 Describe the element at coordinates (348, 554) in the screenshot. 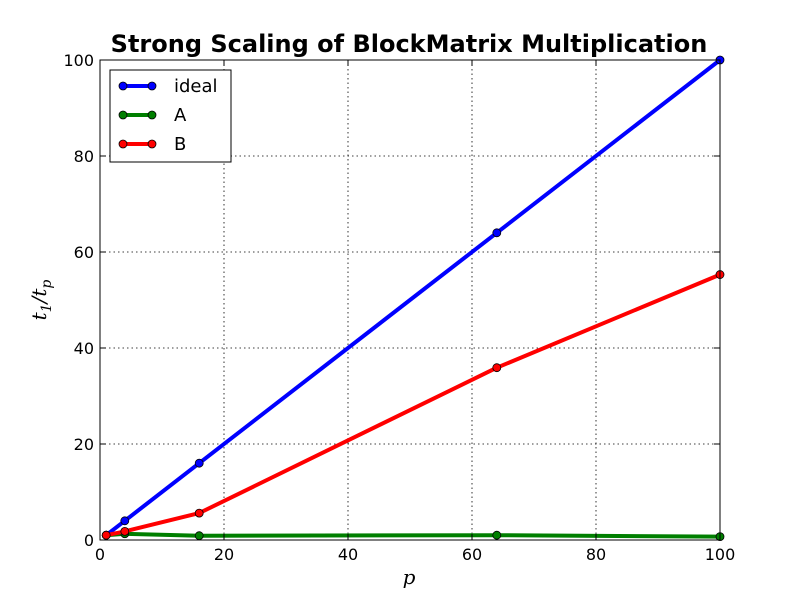

I see `x-tick-label: 40` at that location.